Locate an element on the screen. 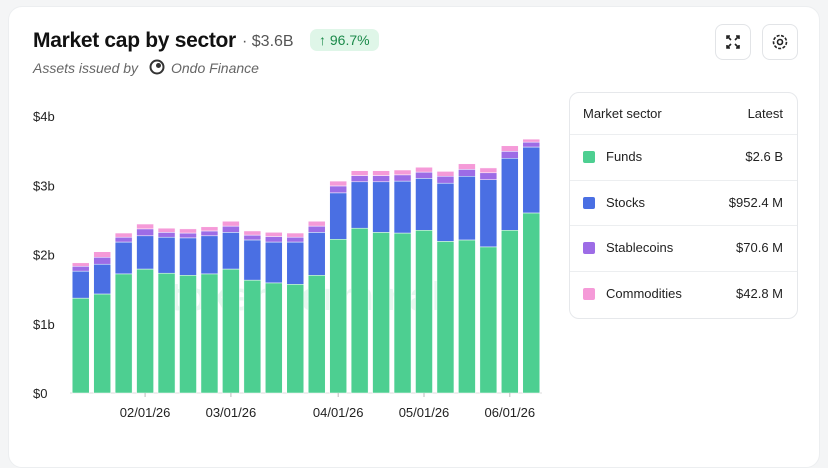 The image size is (828, 468). legend-label: Funds is located at coordinates (624, 156).